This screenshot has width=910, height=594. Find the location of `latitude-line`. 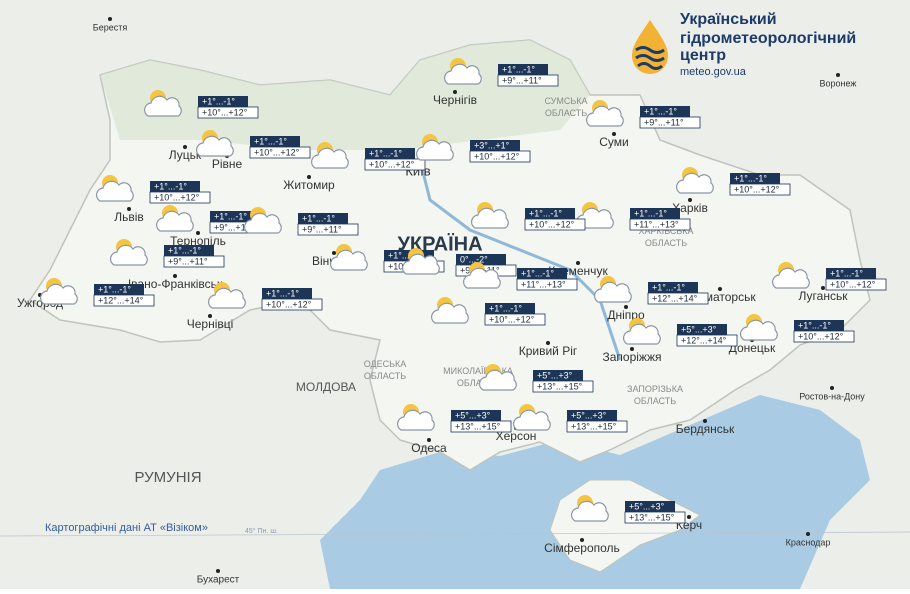

latitude-line is located at coordinates (455, 534).